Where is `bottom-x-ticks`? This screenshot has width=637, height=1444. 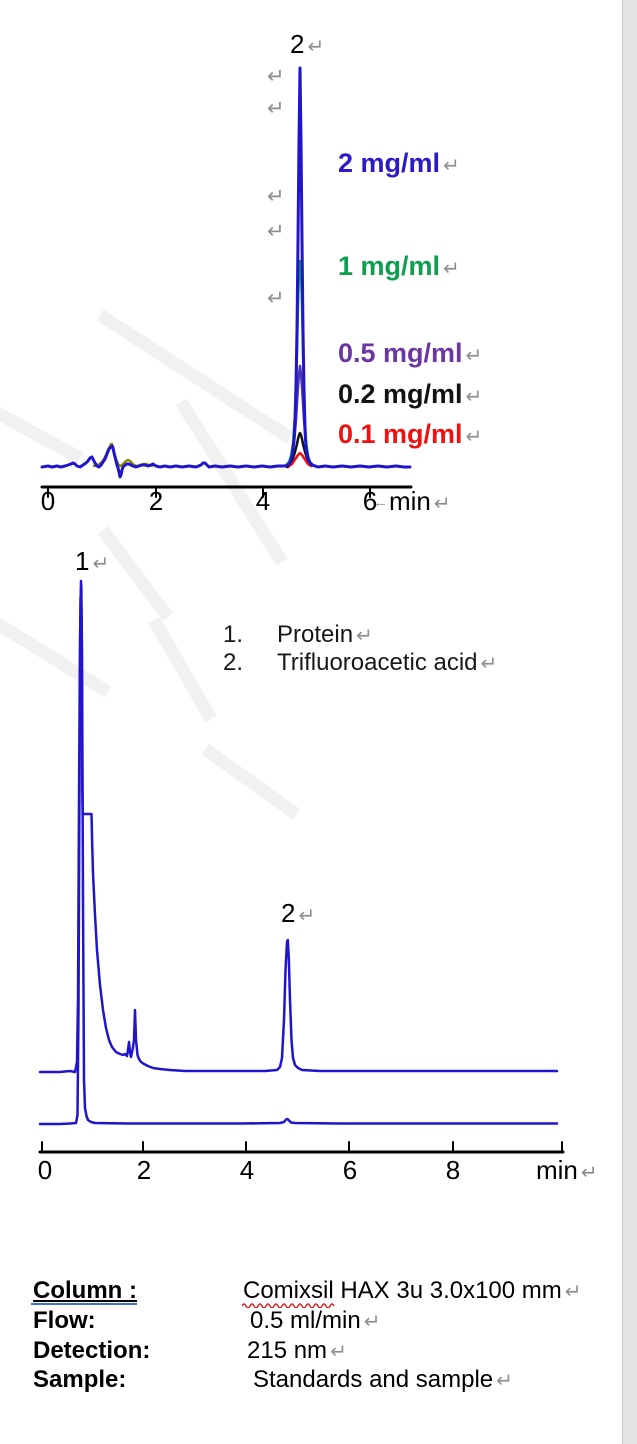
bottom-x-ticks is located at coordinates (302, 1146).